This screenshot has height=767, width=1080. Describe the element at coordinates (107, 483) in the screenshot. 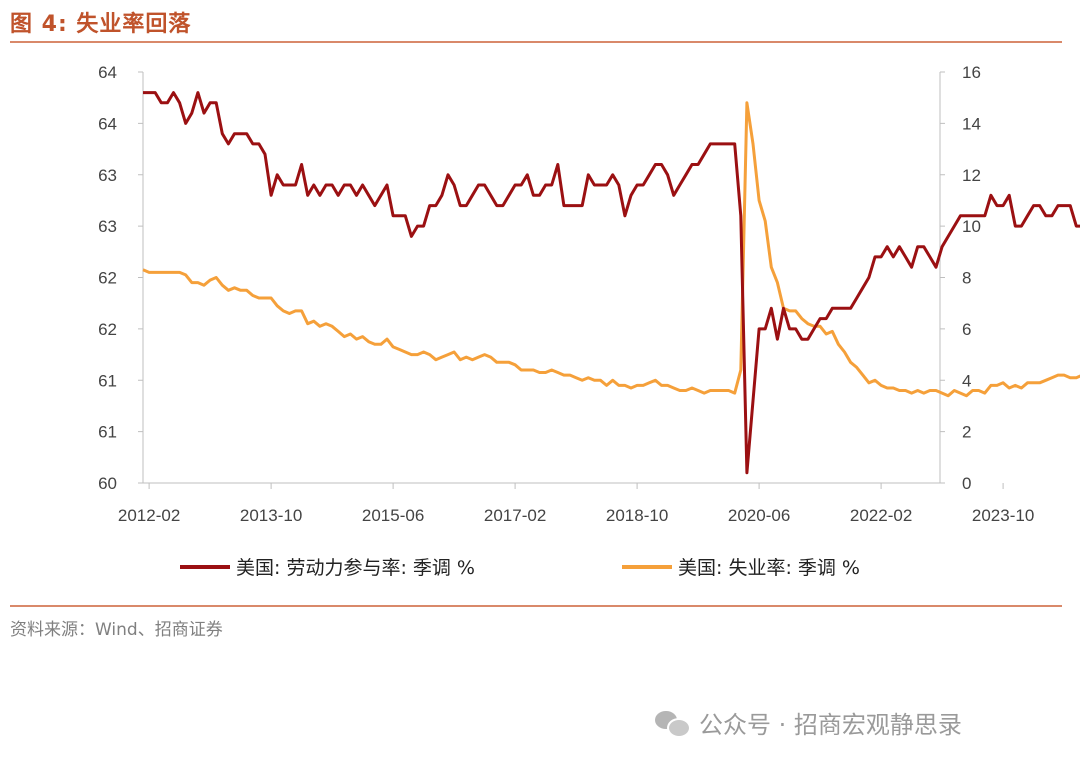

I see `left-tick-label: 60` at that location.